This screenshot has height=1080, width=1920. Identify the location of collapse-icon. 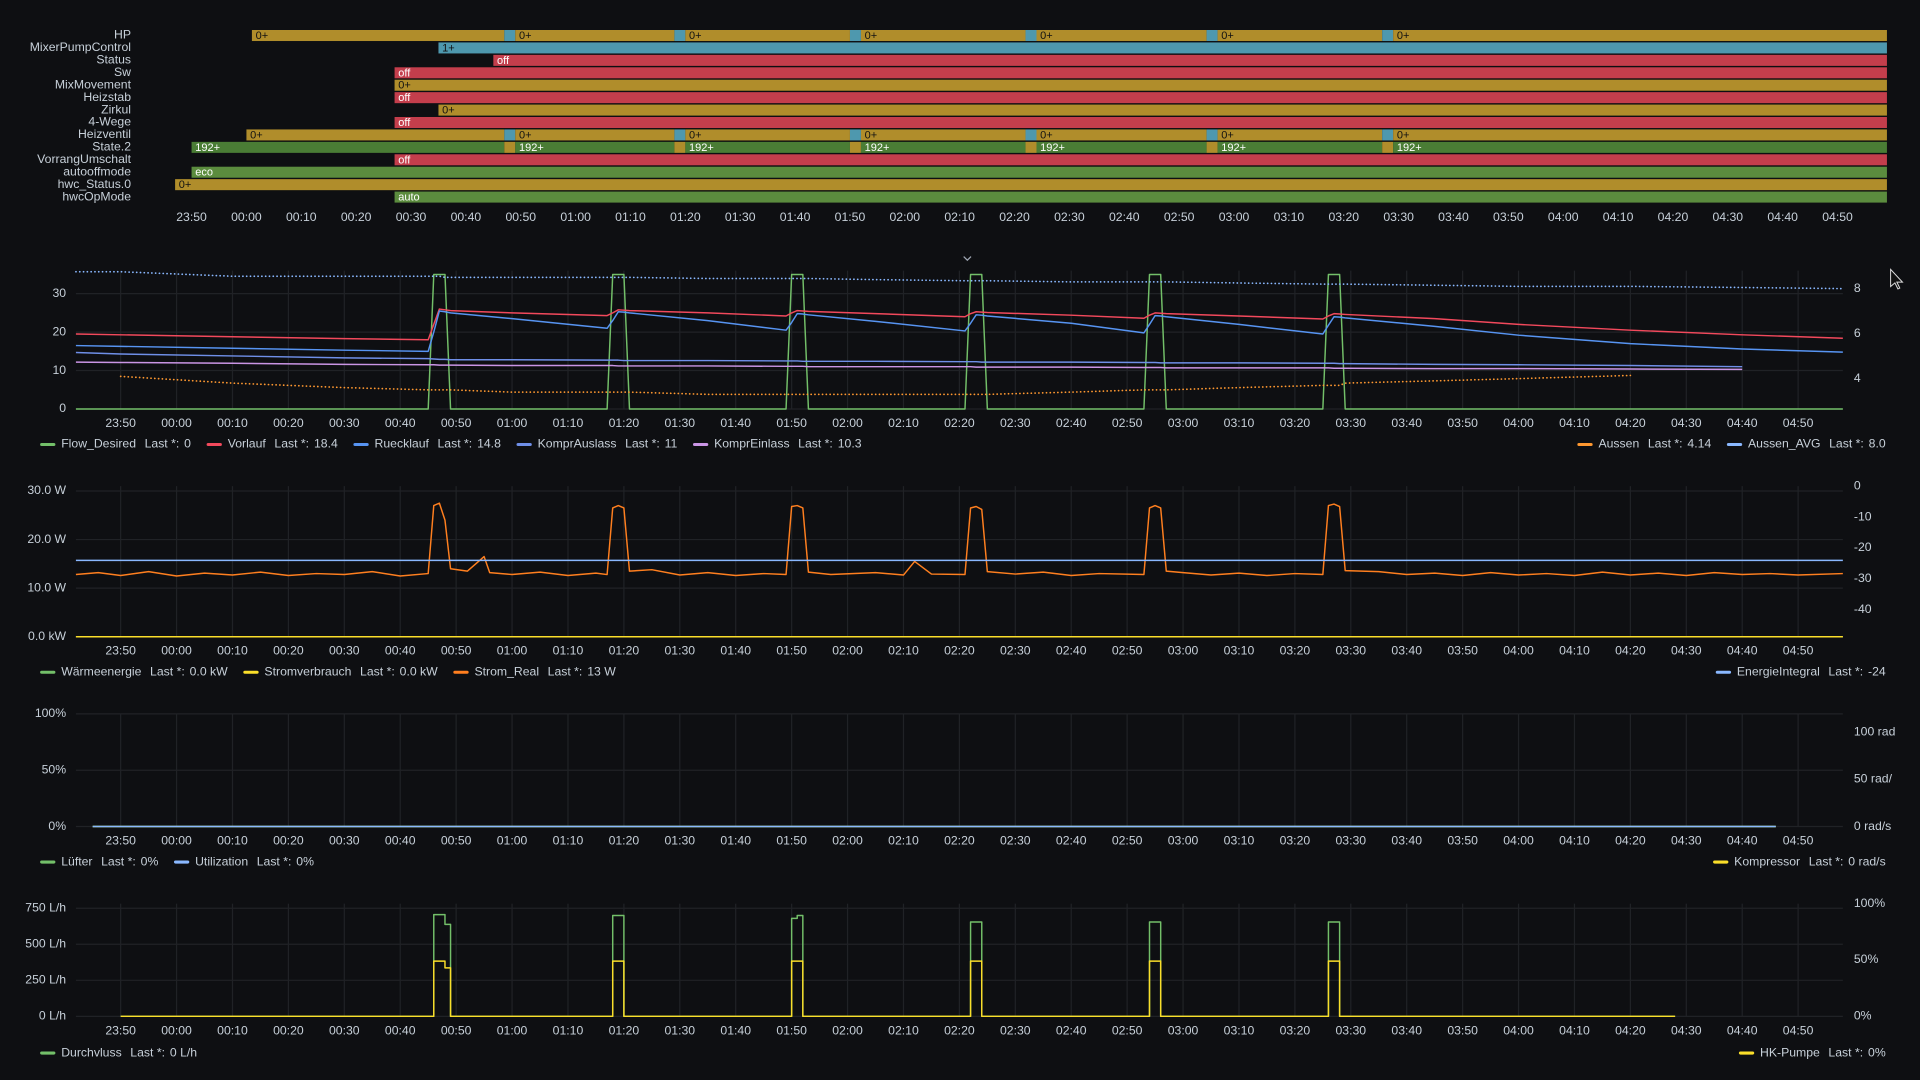
(967, 259).